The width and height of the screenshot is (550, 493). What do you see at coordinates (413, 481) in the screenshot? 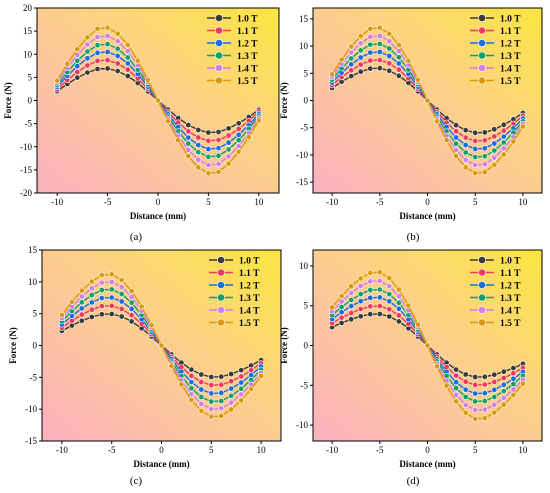
I see `panel-caption: (d)` at bounding box center [413, 481].